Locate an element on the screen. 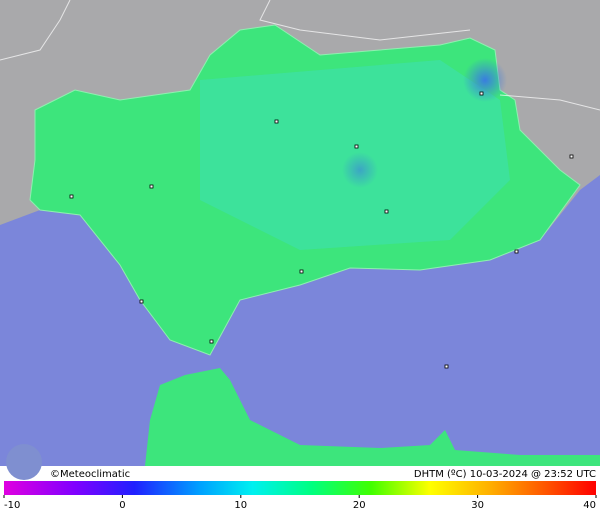  scale-label: 10 is located at coordinates (240, 505).